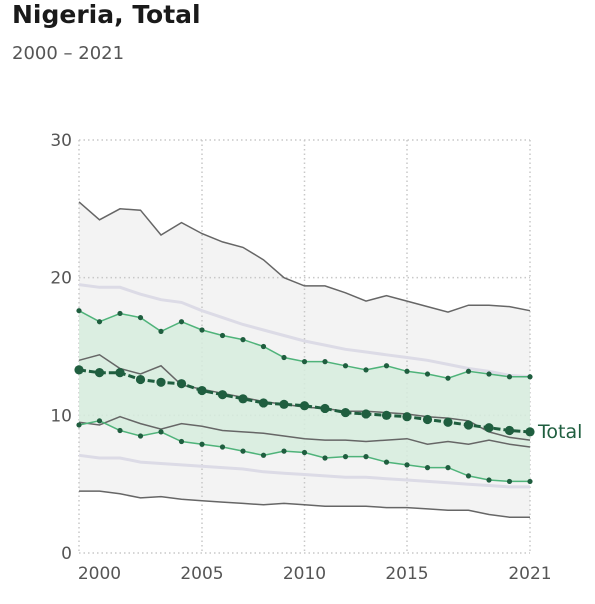  Describe the element at coordinates (201, 574) in the screenshot. I see `x-tick-label: 2005` at that location.